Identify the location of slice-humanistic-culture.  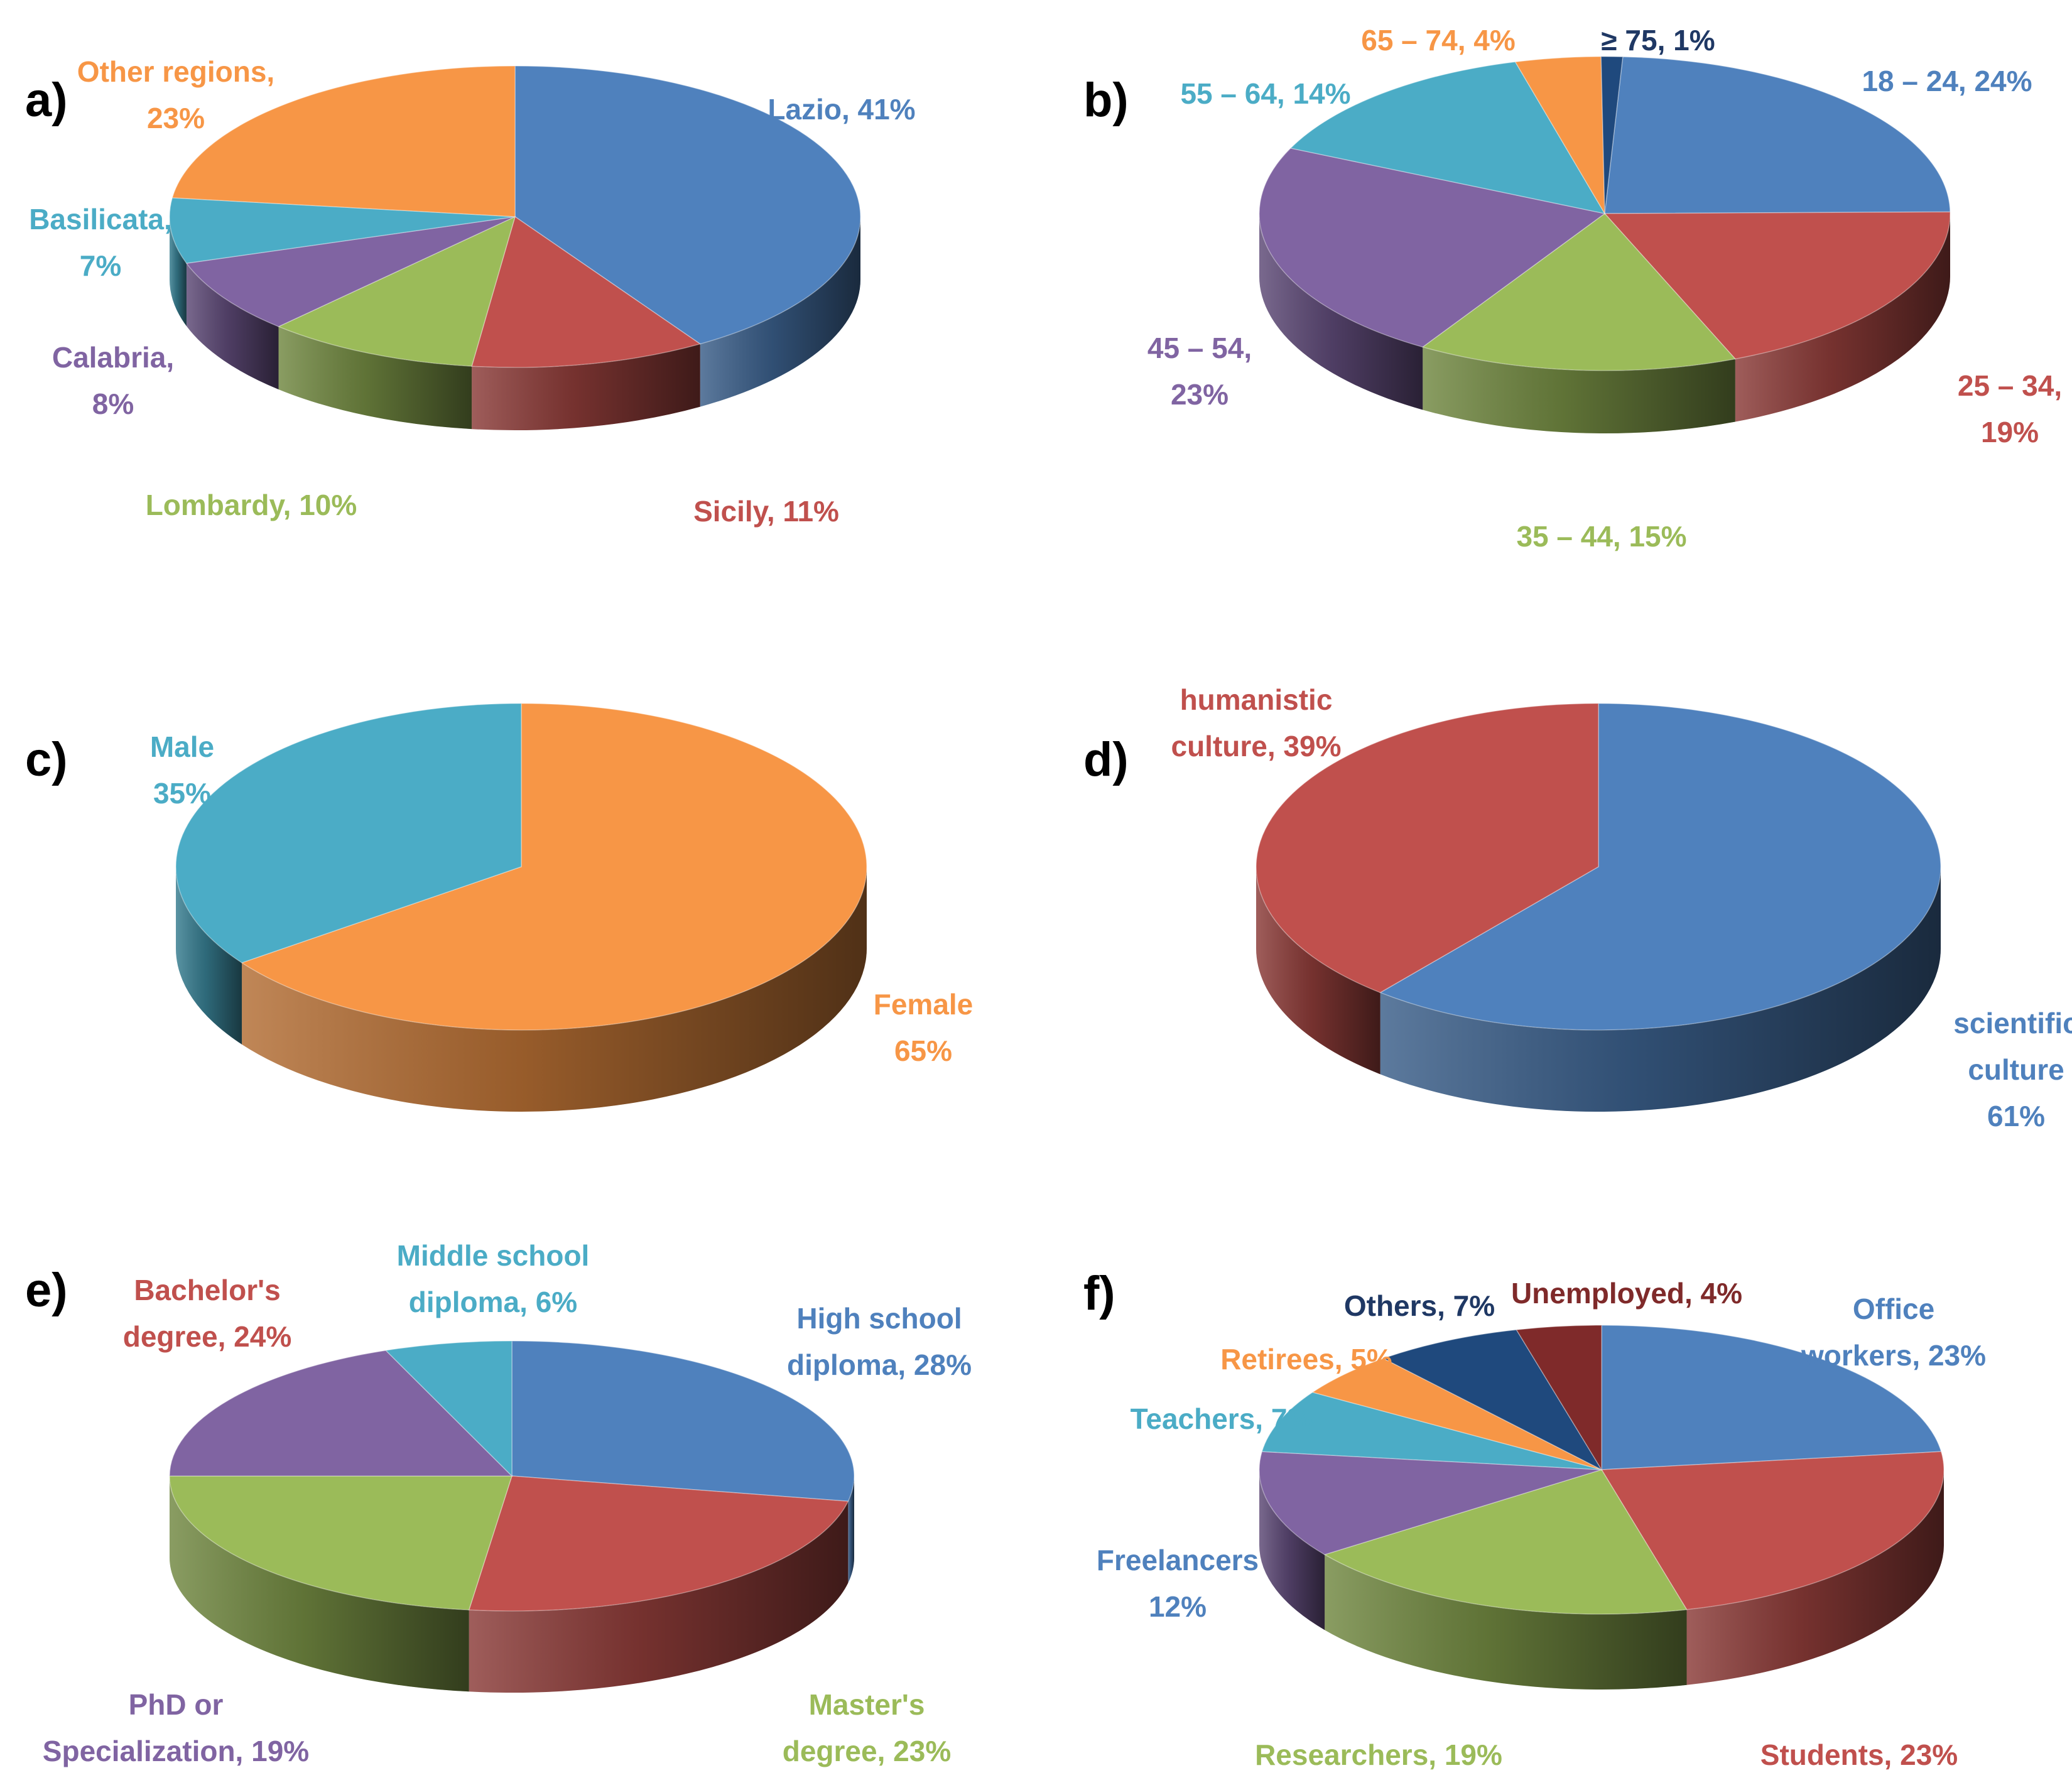
(1427, 848).